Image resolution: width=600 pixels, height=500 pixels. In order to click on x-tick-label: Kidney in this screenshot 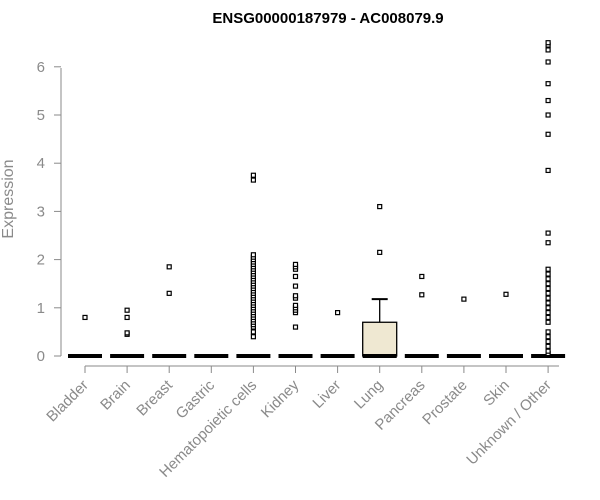, I will do `click(280, 398)`.